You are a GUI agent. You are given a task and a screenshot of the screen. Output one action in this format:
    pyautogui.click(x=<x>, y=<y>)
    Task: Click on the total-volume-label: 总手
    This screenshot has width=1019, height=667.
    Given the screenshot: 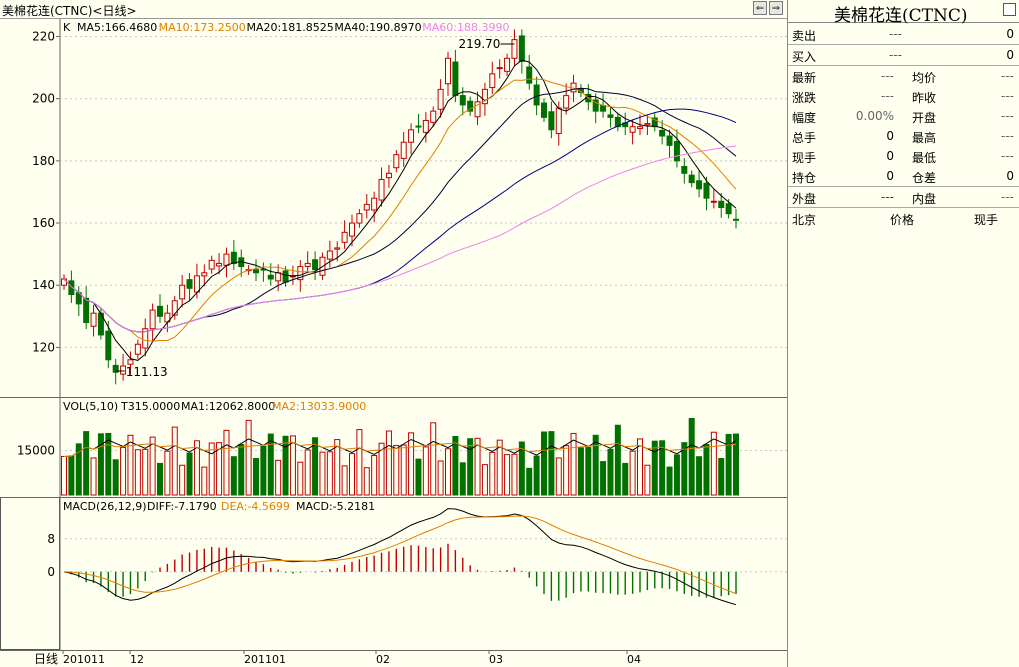 What is the action you would take?
    pyautogui.click(x=804, y=138)
    